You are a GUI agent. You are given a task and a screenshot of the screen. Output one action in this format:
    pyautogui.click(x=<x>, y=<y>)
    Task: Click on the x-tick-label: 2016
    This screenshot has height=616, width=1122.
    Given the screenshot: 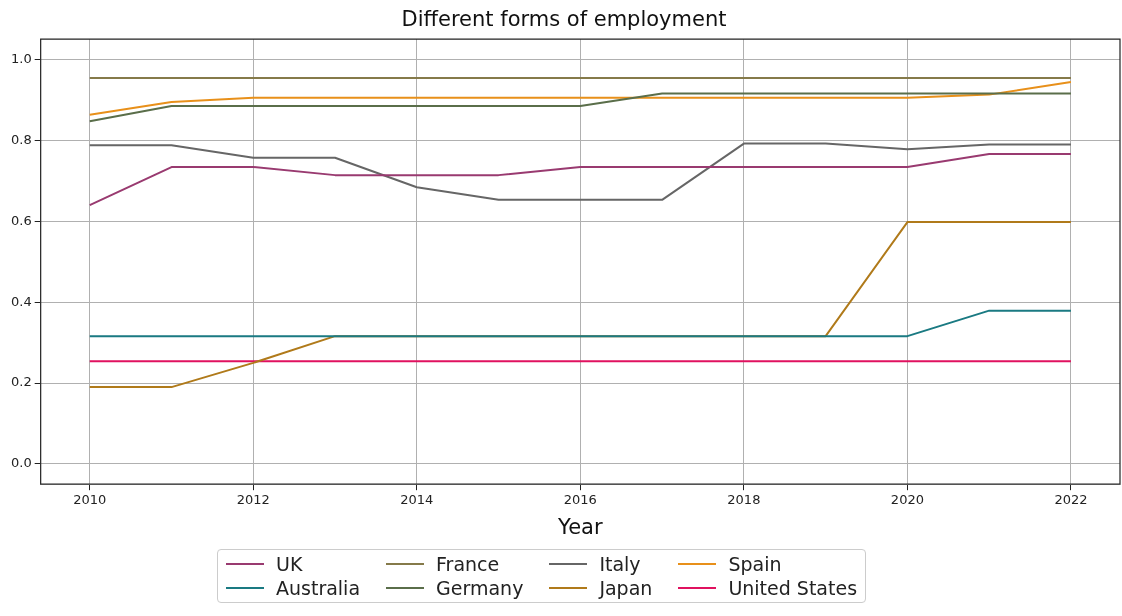 What is the action you would take?
    pyautogui.click(x=580, y=500)
    